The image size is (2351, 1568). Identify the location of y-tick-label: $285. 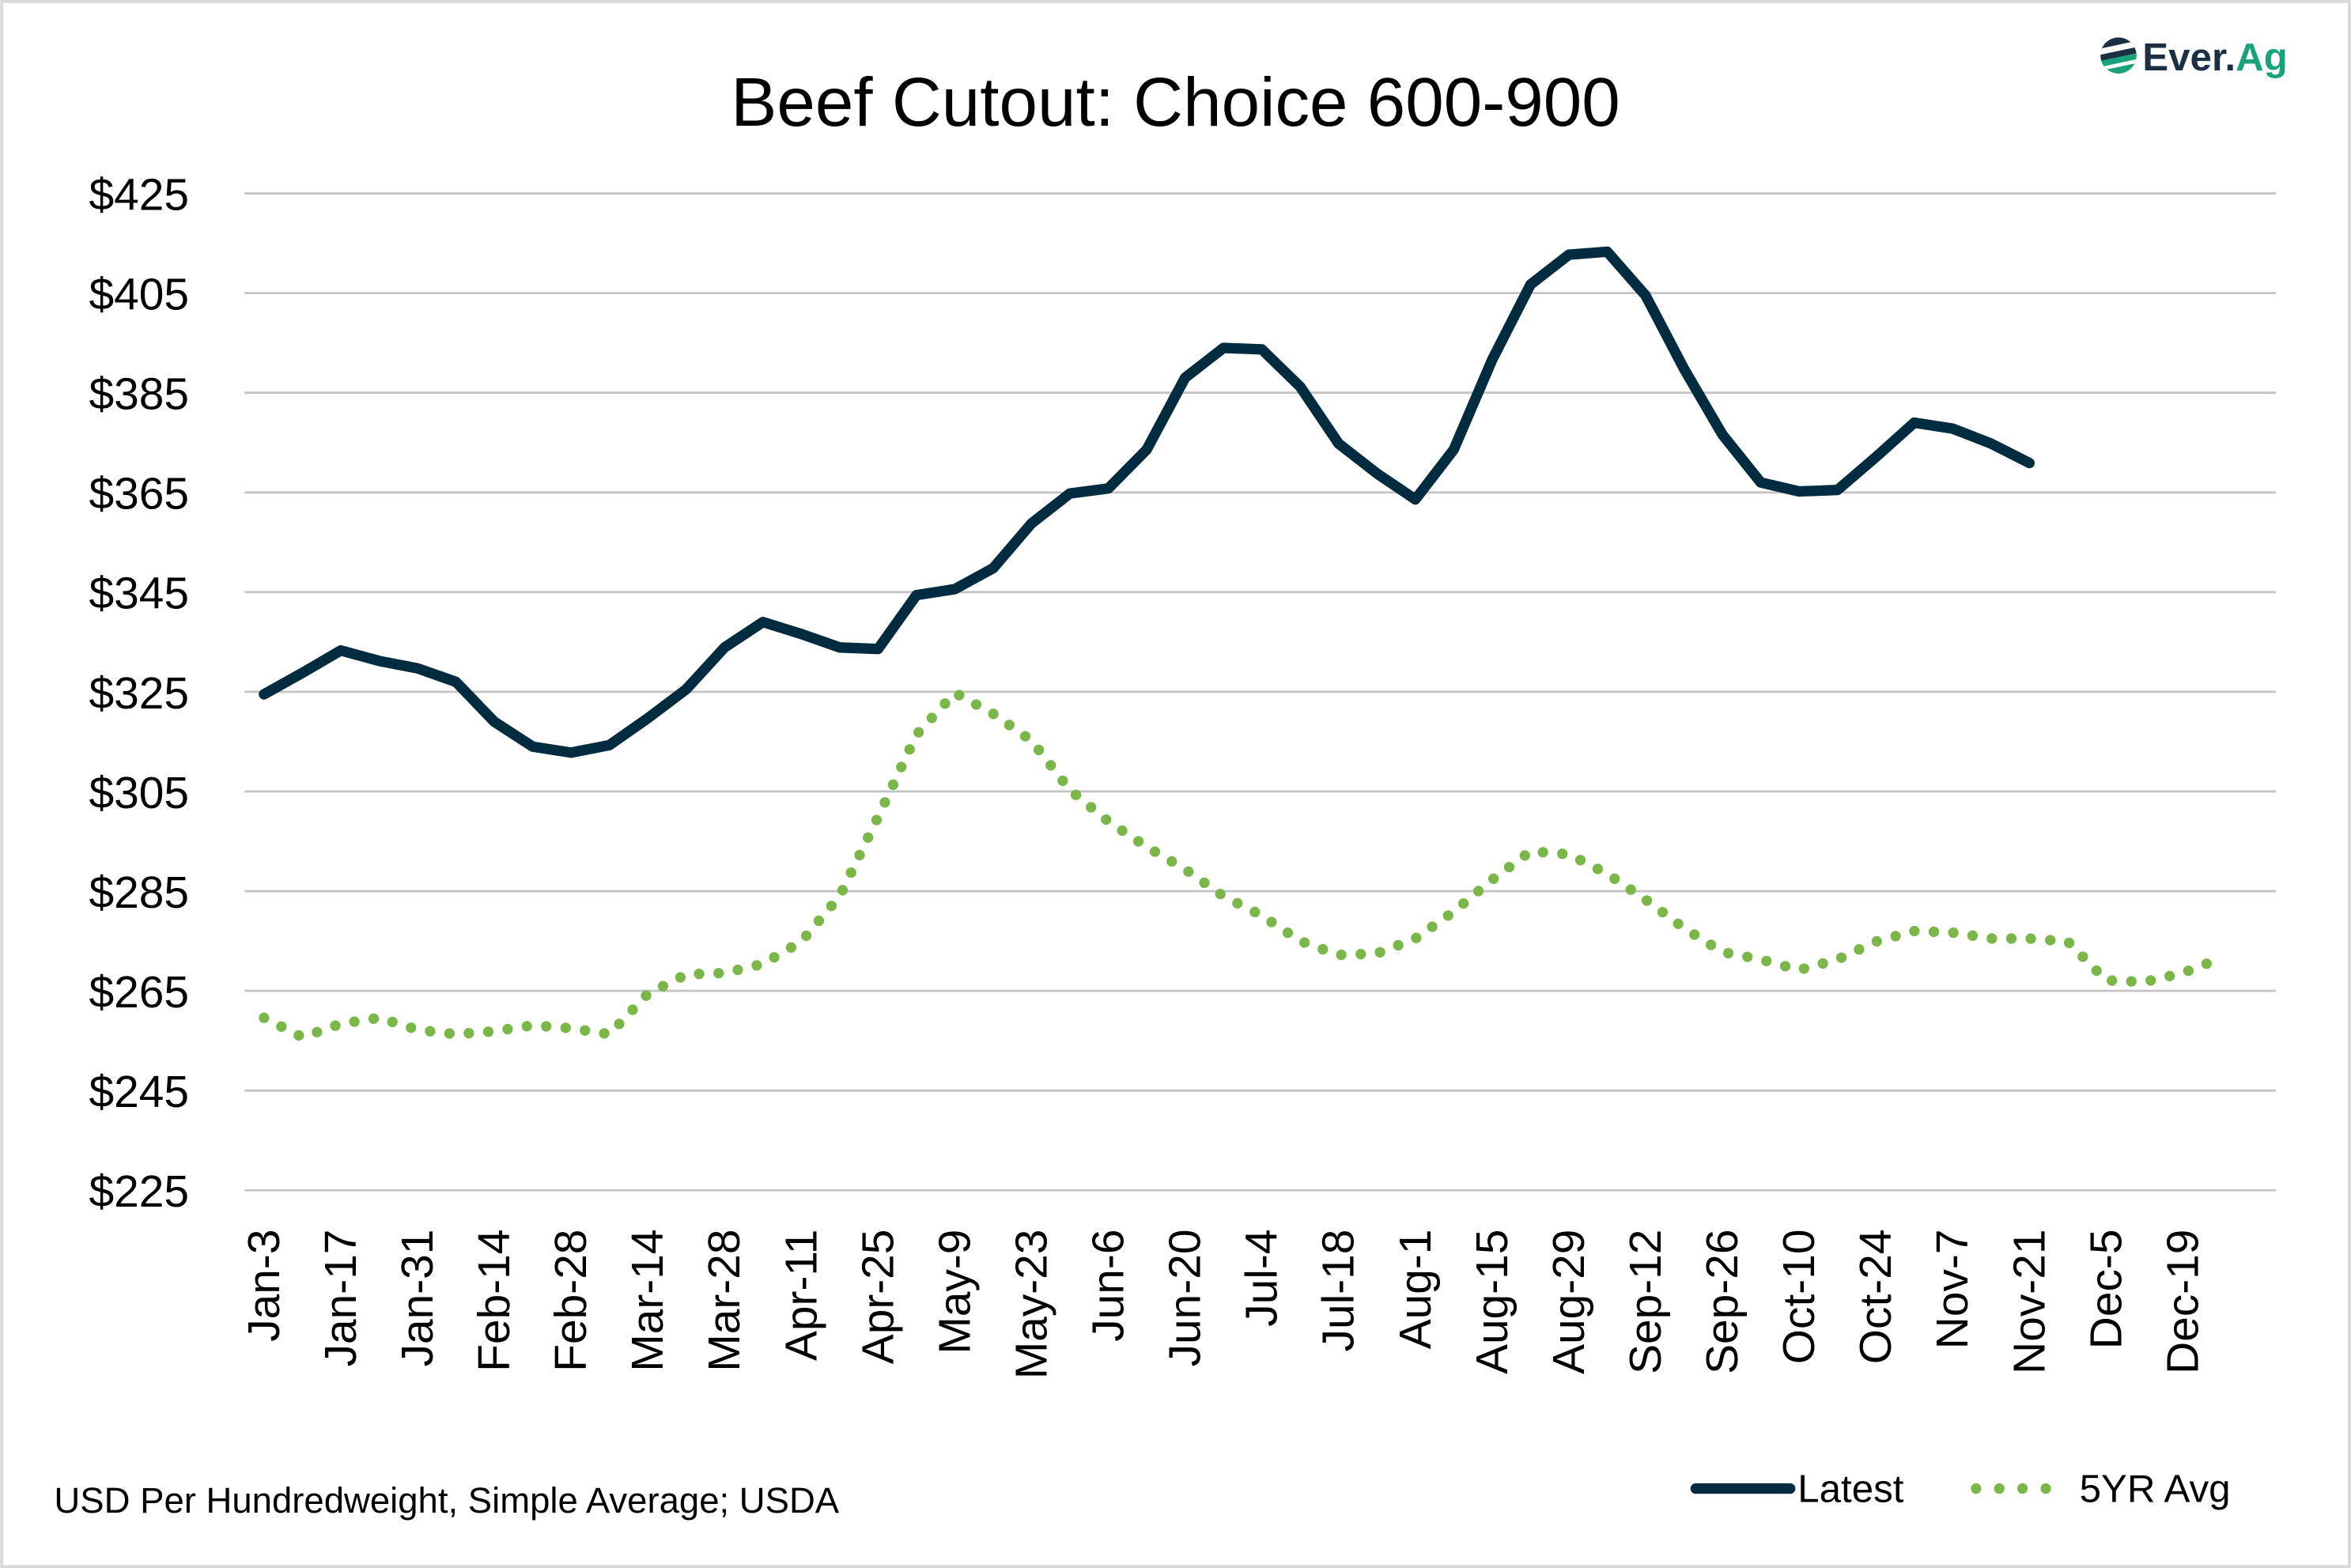
(139, 893).